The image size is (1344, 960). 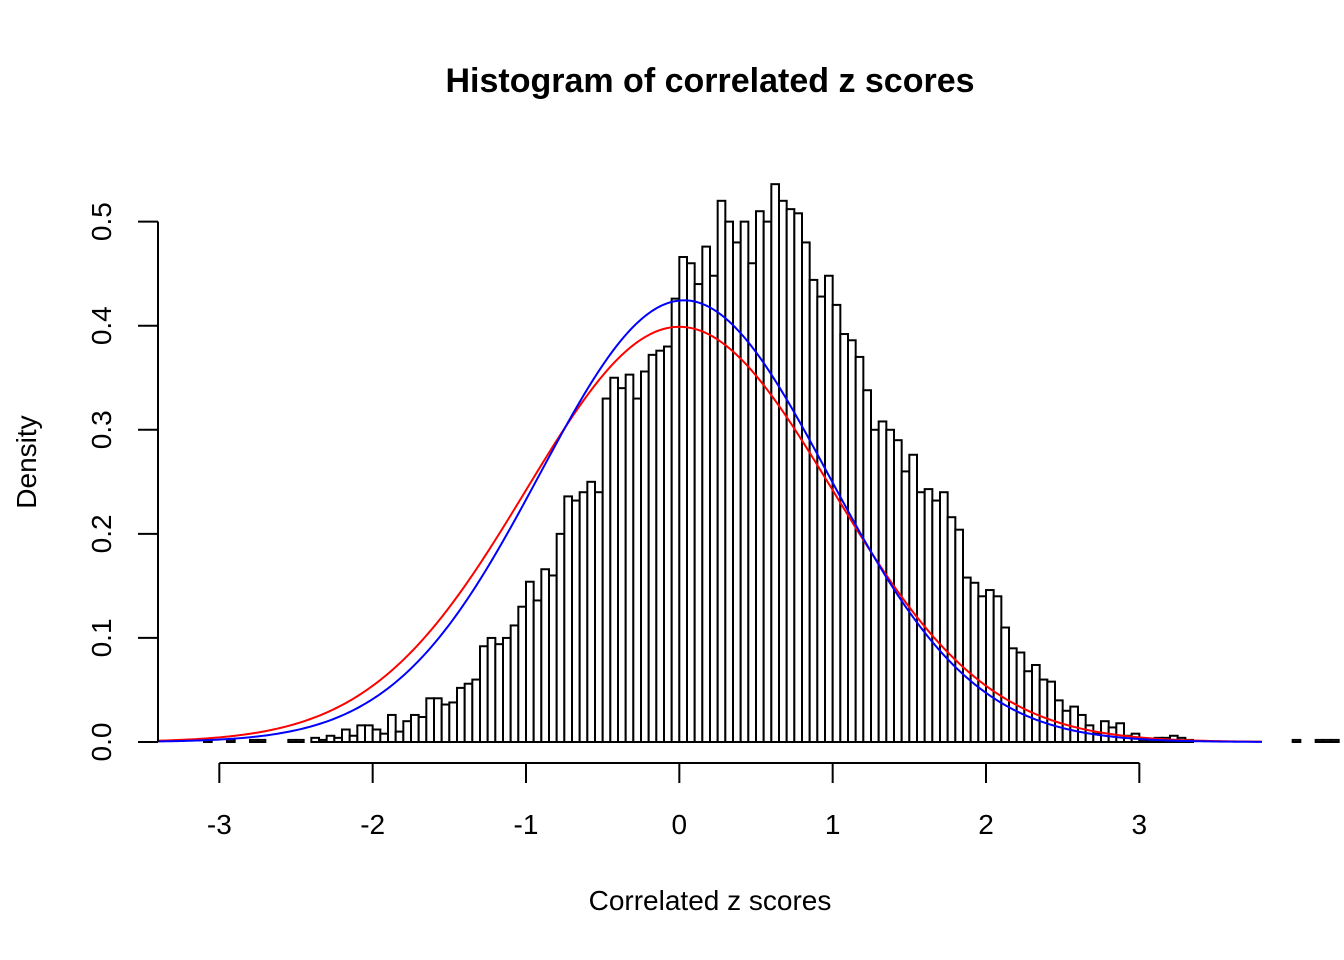 What do you see at coordinates (101, 221) in the screenshot?
I see `y-tick-label: 0.5` at bounding box center [101, 221].